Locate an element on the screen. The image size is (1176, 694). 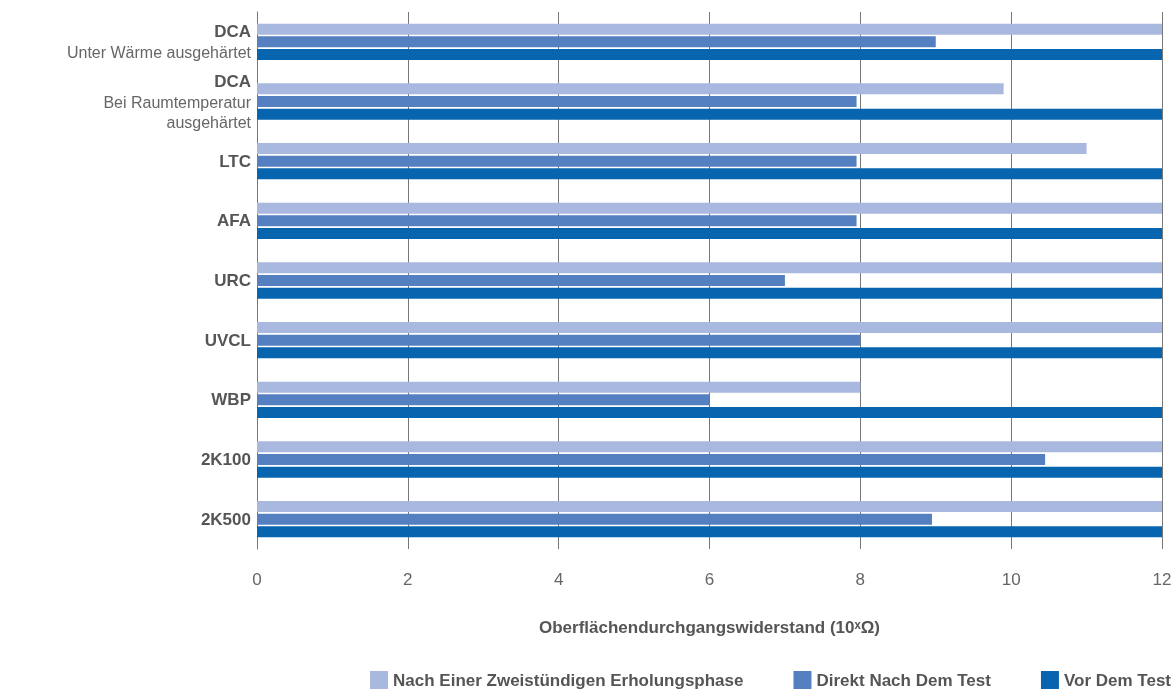
y-tick-label: UVCL is located at coordinates (227, 340).